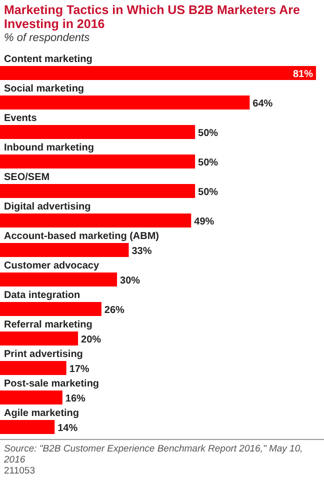  What do you see at coordinates (48, 325) in the screenshot?
I see `y-tick-label: Referral marketing` at bounding box center [48, 325].